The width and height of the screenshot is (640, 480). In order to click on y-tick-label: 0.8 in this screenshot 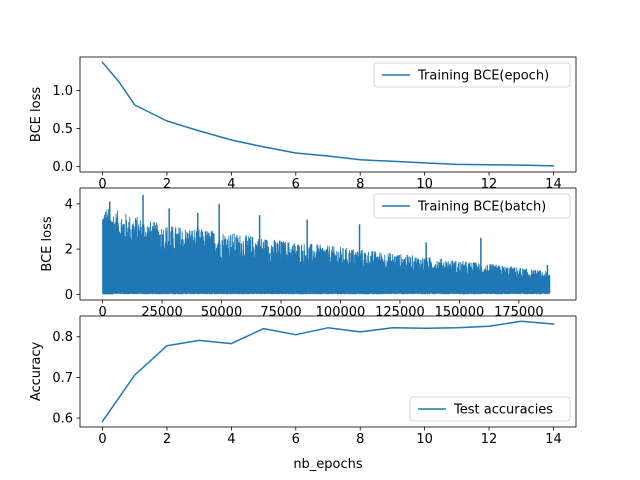, I will do `click(62, 337)`.